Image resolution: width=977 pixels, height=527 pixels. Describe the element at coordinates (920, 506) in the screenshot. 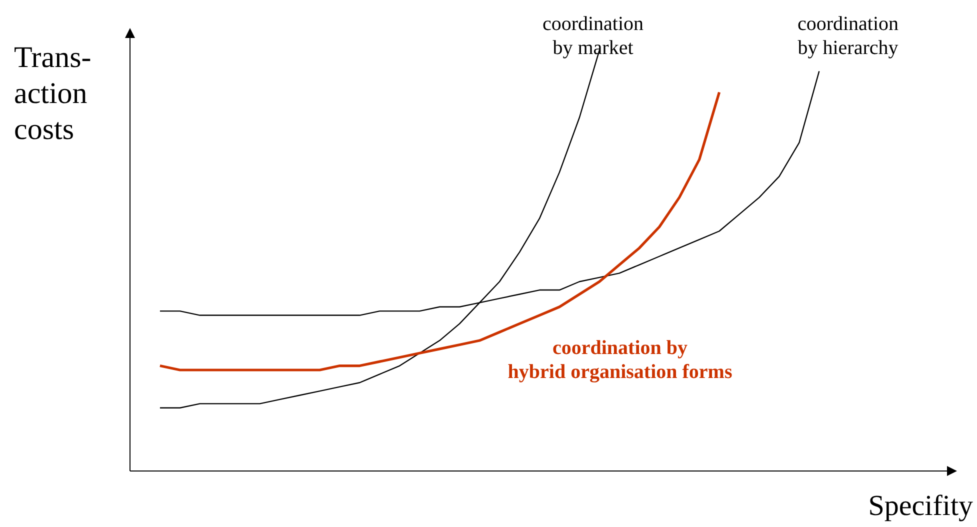

I see `x-axis-title: Specifity` at that location.